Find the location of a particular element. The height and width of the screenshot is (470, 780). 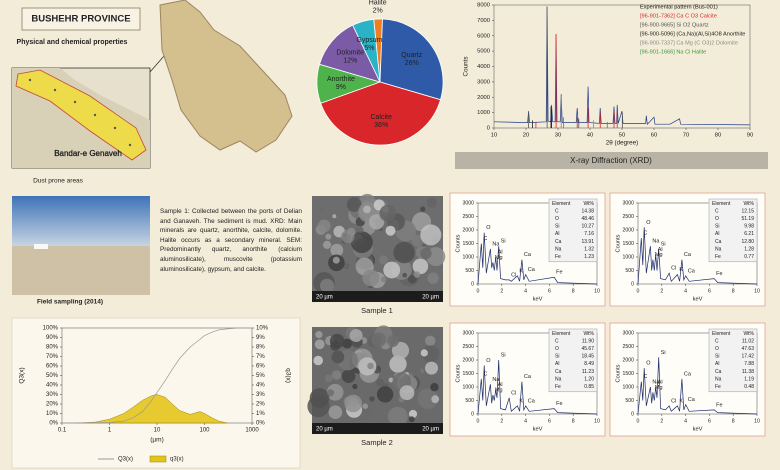

pie-label: Anorthite is located at coordinates (341, 79).